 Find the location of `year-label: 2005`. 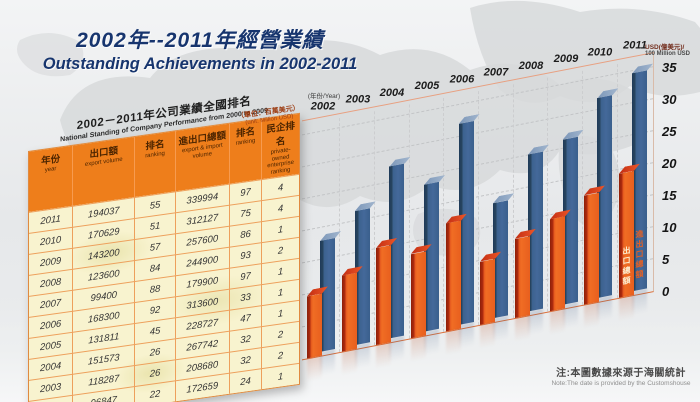

year-label: 2005 is located at coordinates (427, 86).